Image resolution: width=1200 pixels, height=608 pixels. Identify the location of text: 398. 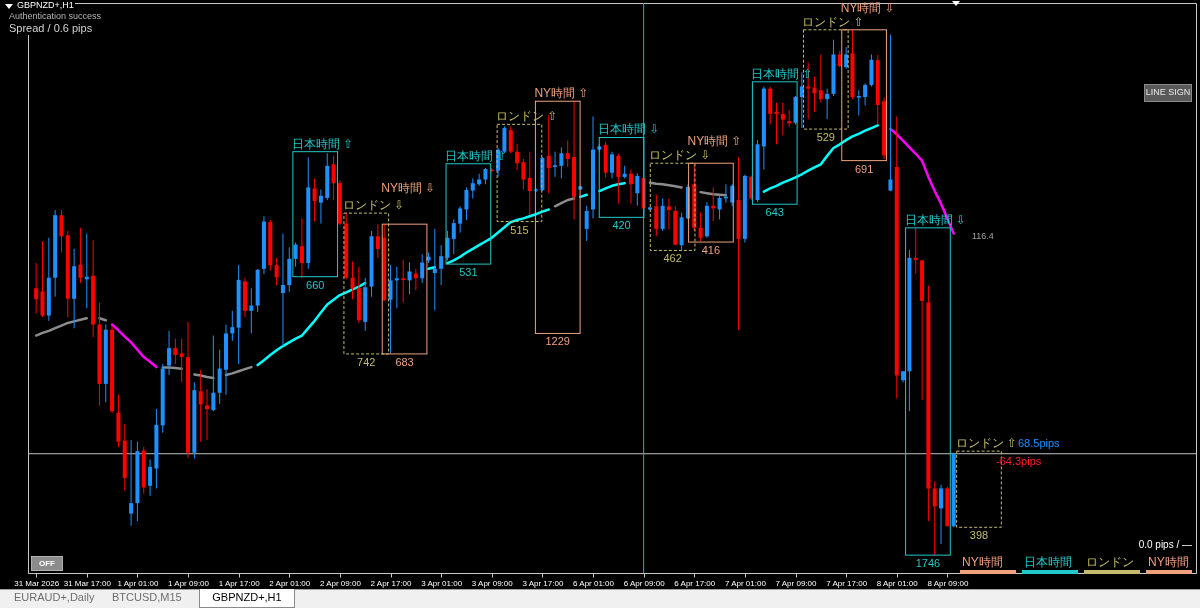
(979, 536).